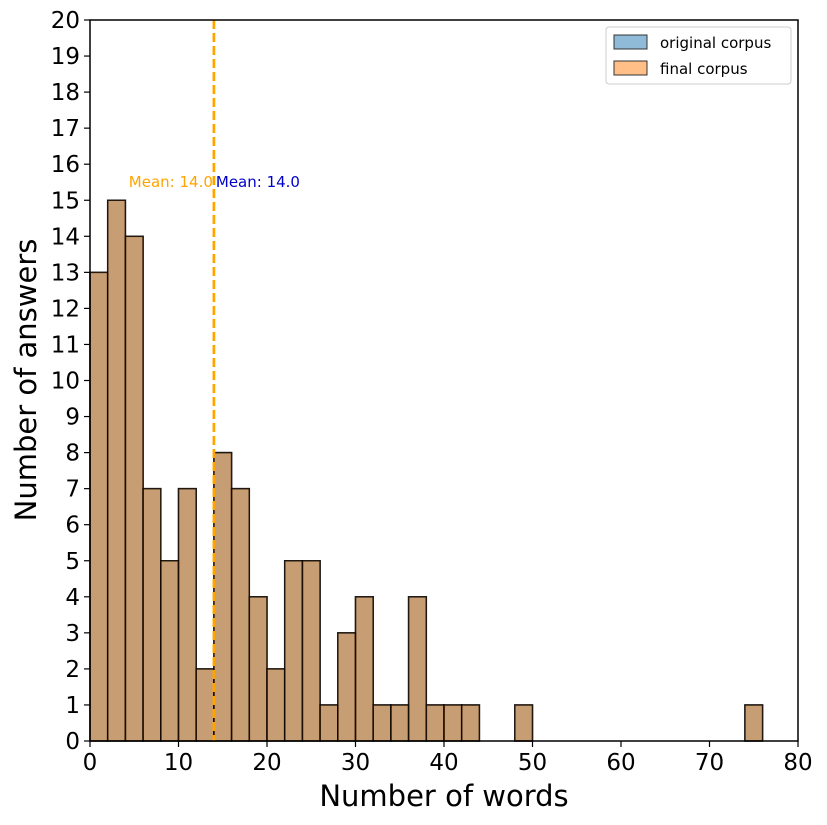 The image size is (827, 825). What do you see at coordinates (797, 763) in the screenshot?
I see `x-tick-label: 80` at bounding box center [797, 763].